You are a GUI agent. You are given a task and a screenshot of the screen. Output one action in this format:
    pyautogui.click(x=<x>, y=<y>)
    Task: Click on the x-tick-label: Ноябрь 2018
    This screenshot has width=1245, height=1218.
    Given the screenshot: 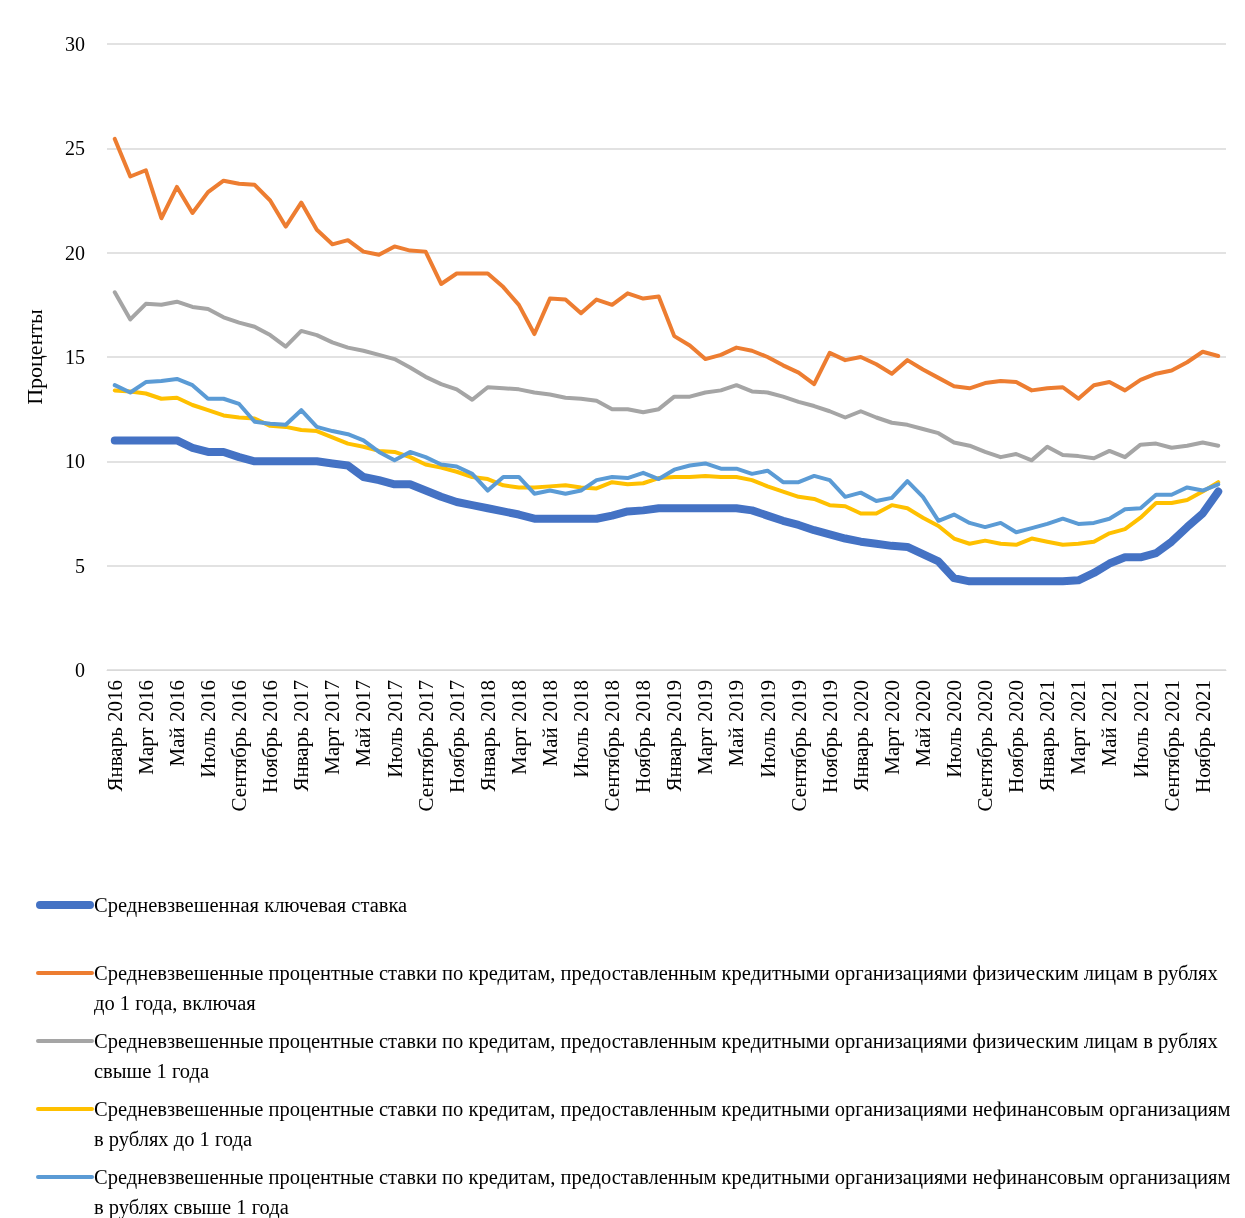 What is the action you would take?
    pyautogui.click(x=643, y=736)
    